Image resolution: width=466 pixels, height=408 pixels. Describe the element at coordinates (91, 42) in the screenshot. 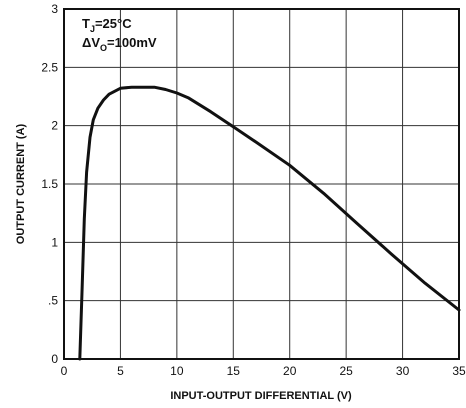

I see `annotation-delta-vo-symbol: ΔV` at that location.